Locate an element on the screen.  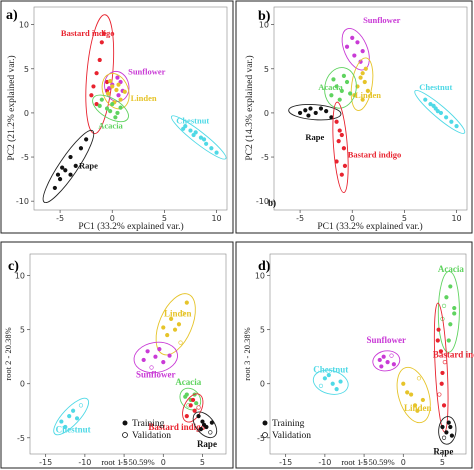
series-label-acacia: Acacia is located at coordinates (330, 87).